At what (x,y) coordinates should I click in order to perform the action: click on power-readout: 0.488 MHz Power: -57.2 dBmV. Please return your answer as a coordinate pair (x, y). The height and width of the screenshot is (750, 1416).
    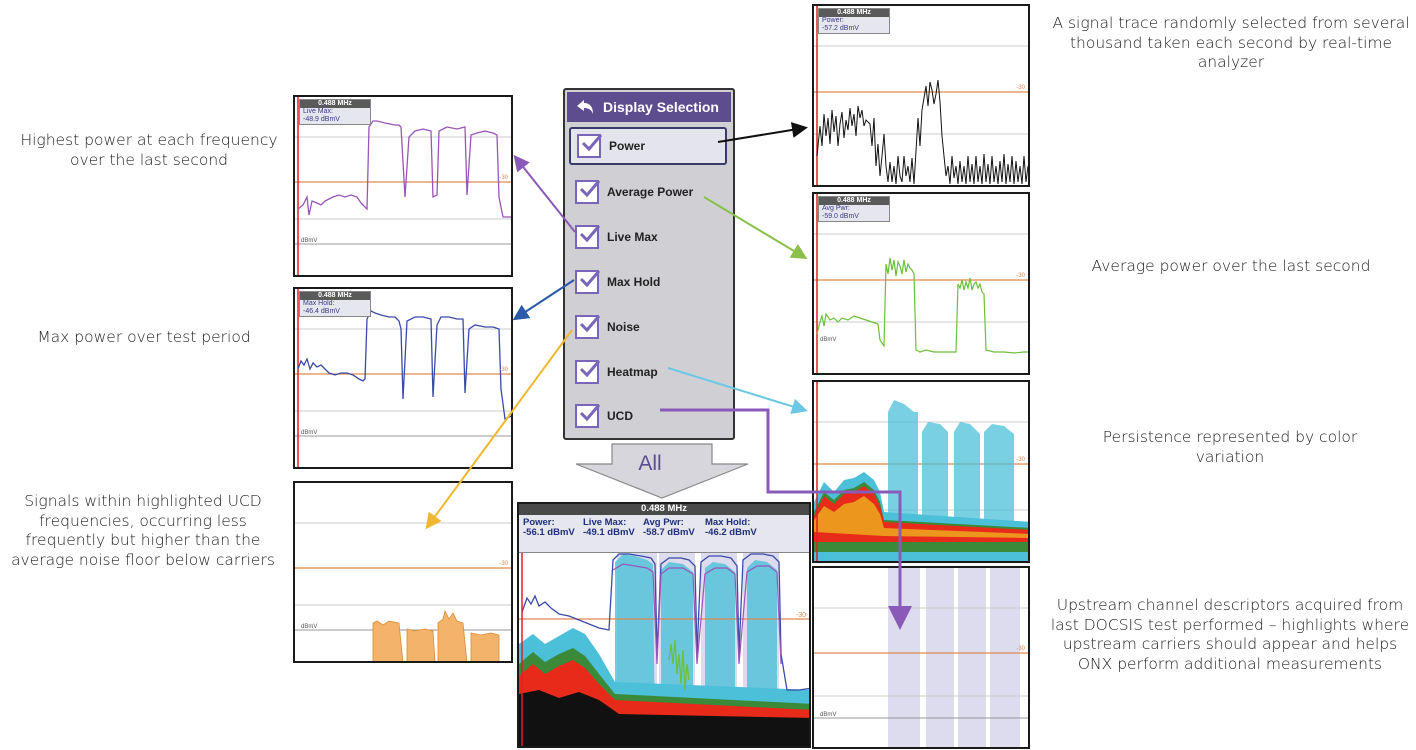
    Looking at the image, I should click on (854, 21).